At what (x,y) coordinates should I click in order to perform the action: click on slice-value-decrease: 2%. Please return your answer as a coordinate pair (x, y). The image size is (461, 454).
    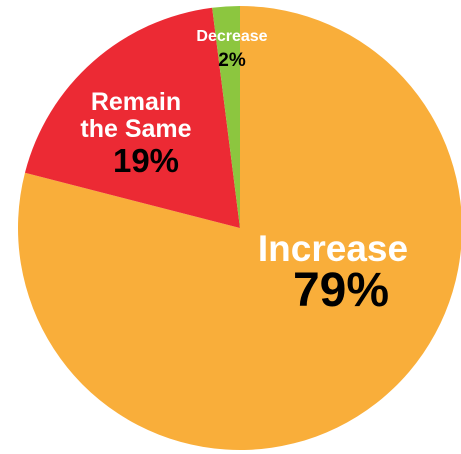
    Looking at the image, I should click on (232, 60).